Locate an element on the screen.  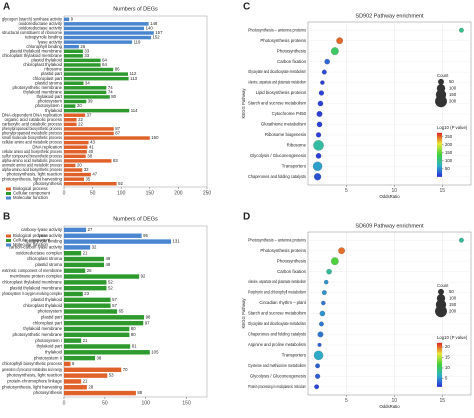
color-legend-title: Log10 (P value) is located at coordinates (452, 337).